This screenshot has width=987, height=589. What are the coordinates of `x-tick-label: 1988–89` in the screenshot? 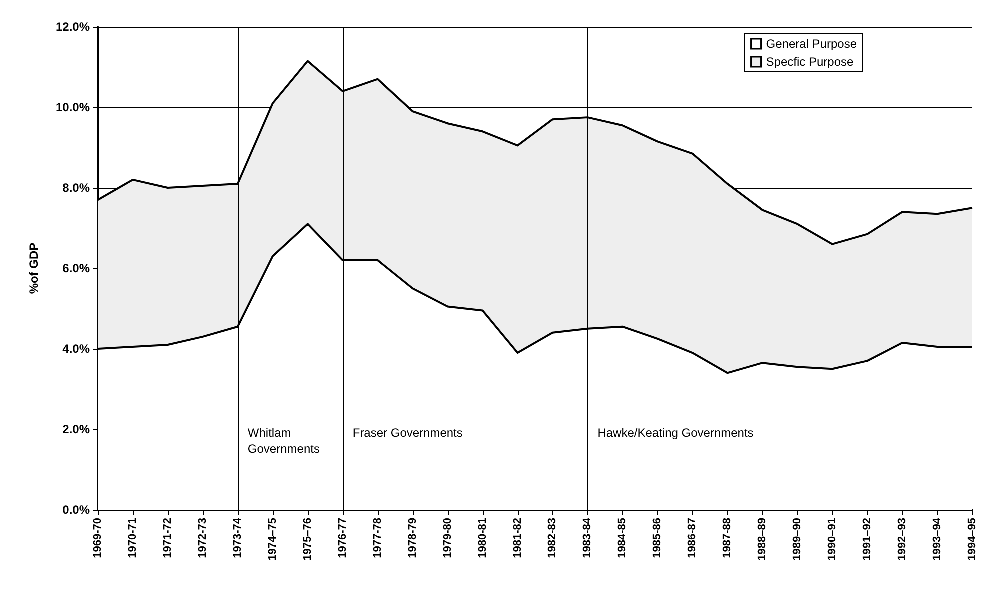 It's located at (762, 539).